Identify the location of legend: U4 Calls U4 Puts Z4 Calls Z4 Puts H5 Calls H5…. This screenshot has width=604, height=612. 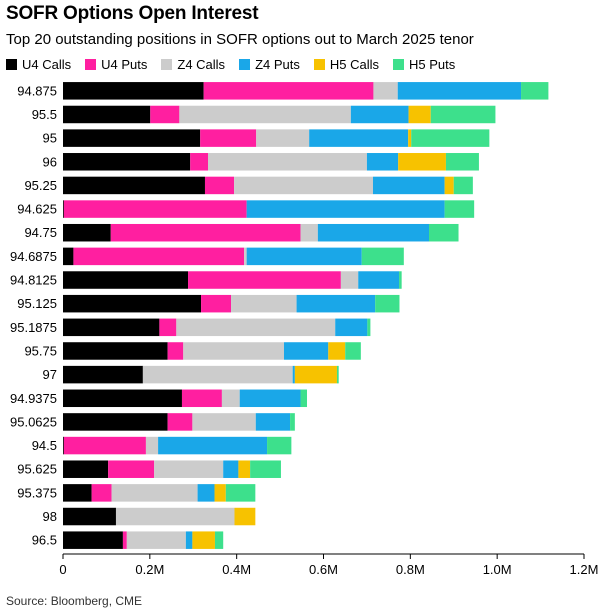
(237, 64).